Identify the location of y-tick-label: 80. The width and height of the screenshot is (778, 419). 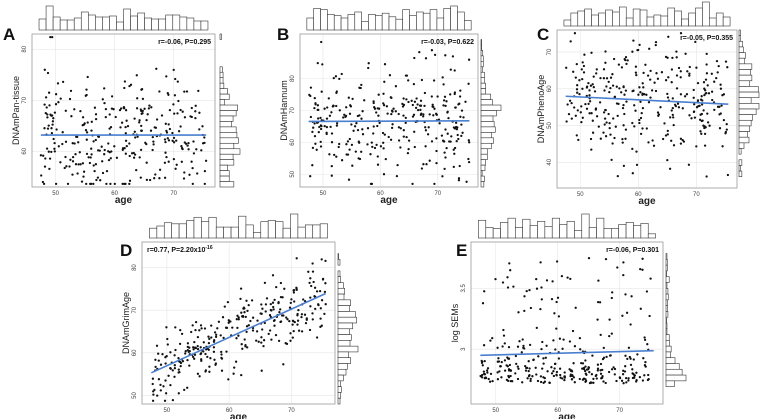
(135, 267).